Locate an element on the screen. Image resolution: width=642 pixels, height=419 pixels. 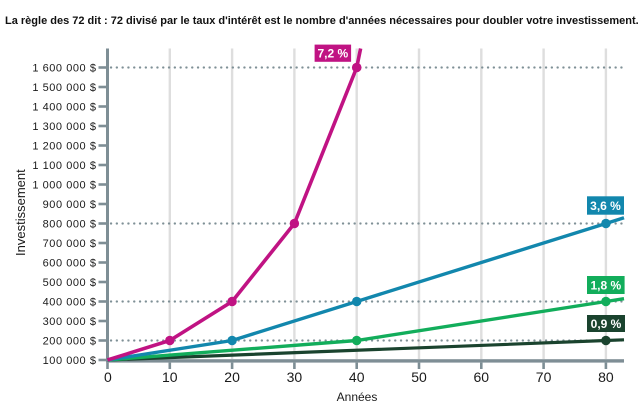
svg-text: 800 000 $ is located at coordinates (70, 225).